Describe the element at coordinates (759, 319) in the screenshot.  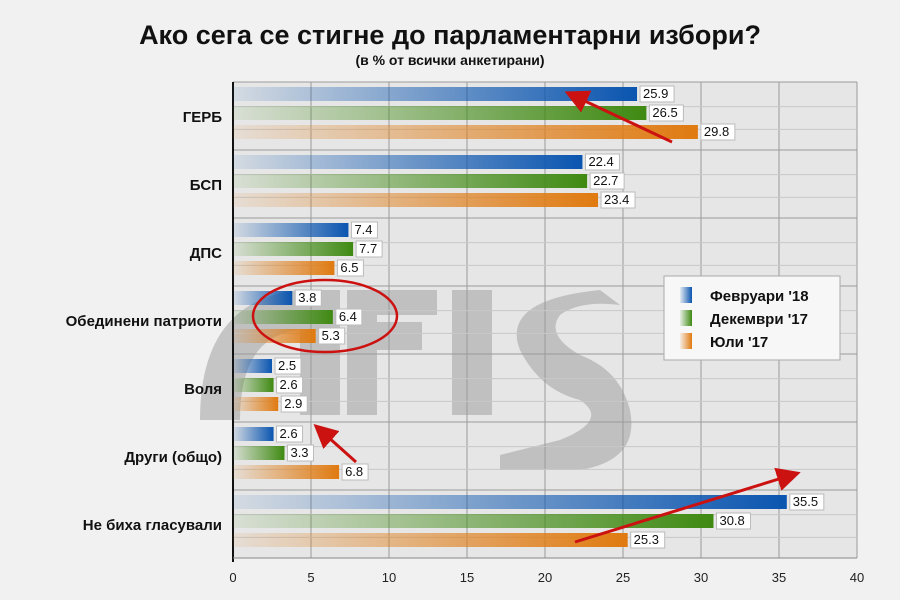
I see `legend-entry: Декември '17` at that location.